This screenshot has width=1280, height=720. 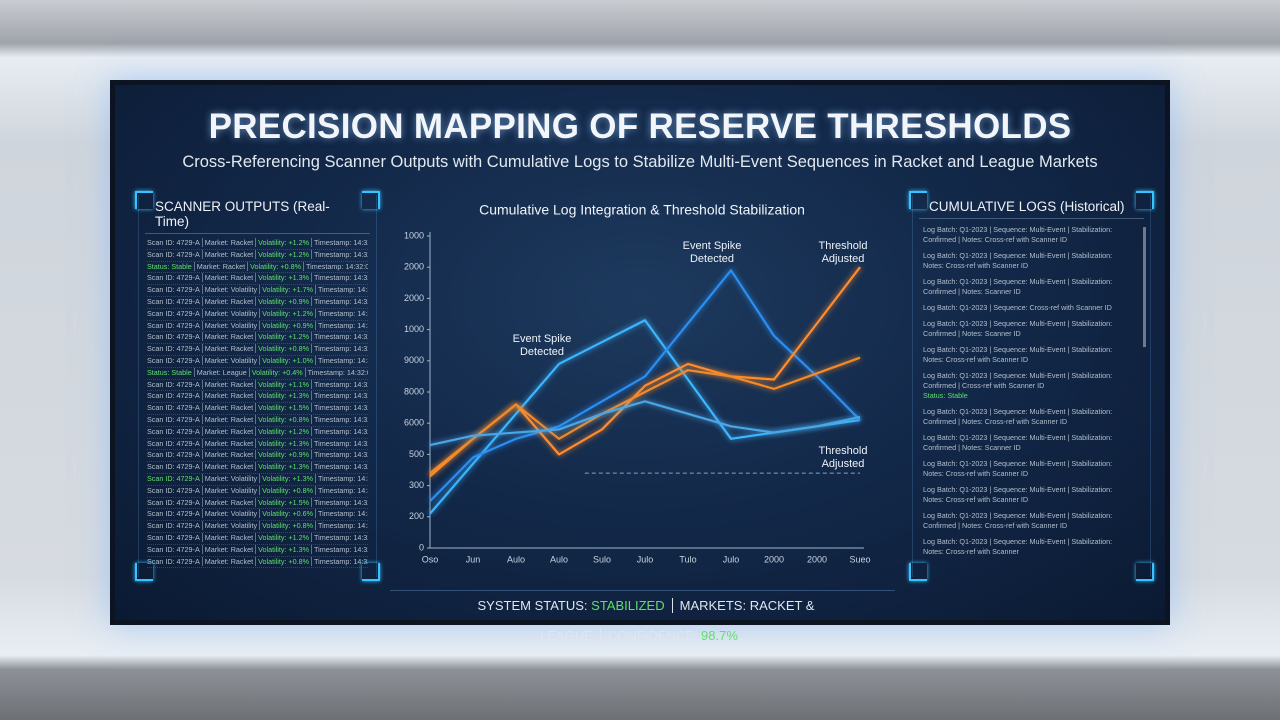 I want to click on scanner-field: Status: Stable, so click(x=169, y=372).